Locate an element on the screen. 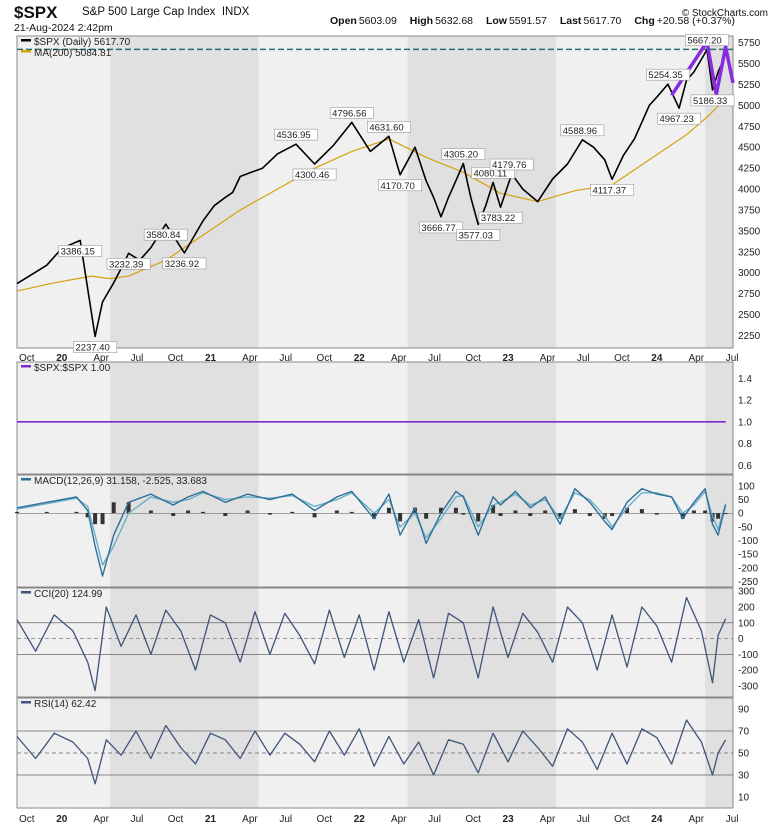  open-value: 5603.09 is located at coordinates (377, 21).